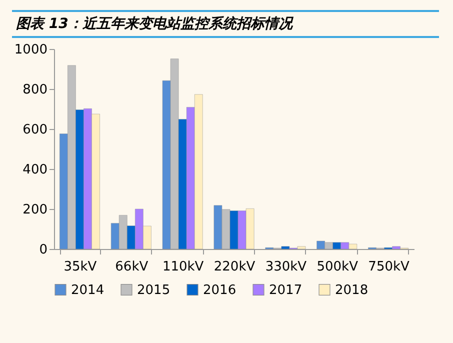  Describe the element at coordinates (389, 267) in the screenshot. I see `x-tick-label: 750kV` at that location.